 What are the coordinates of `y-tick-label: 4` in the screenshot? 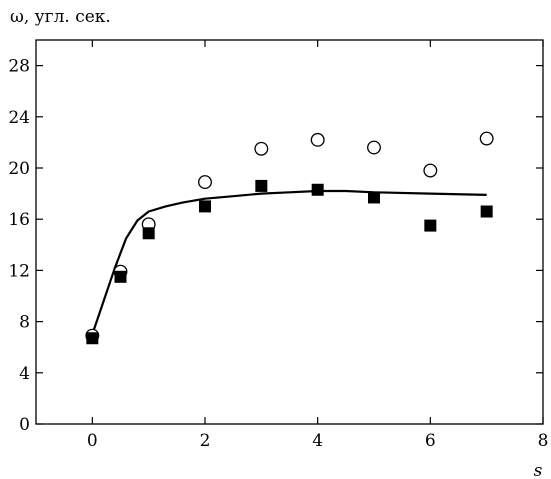 It's located at (24, 374).